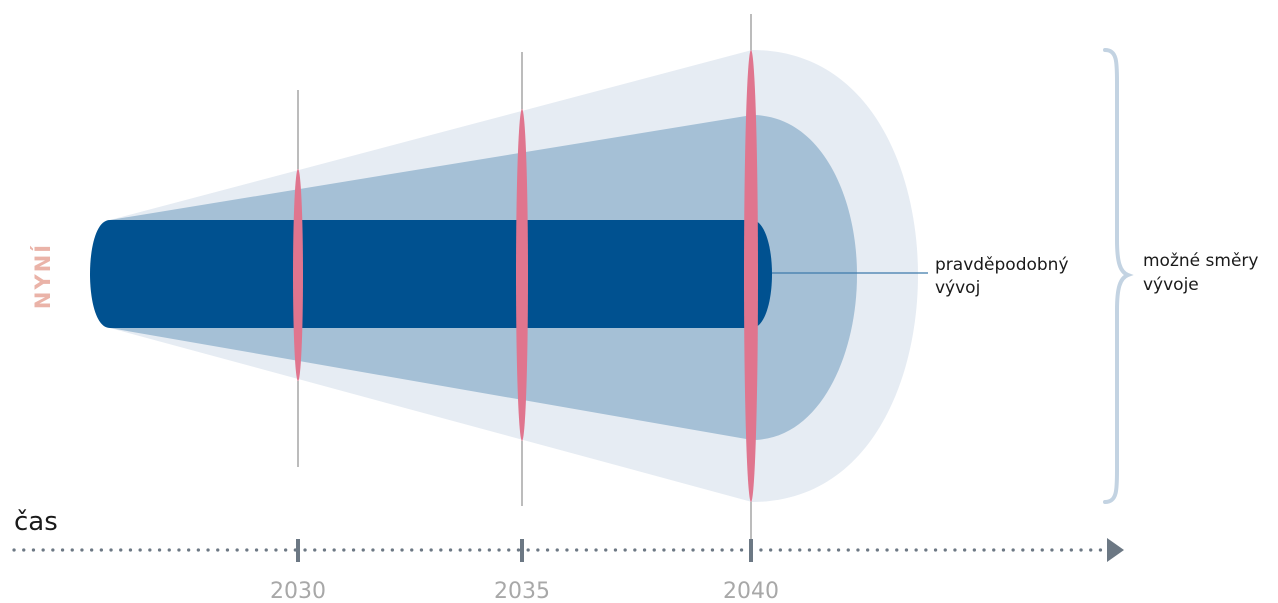  What do you see at coordinates (1171, 285) in the screenshot?
I see `possible-label-line2: vývoje` at bounding box center [1171, 285].